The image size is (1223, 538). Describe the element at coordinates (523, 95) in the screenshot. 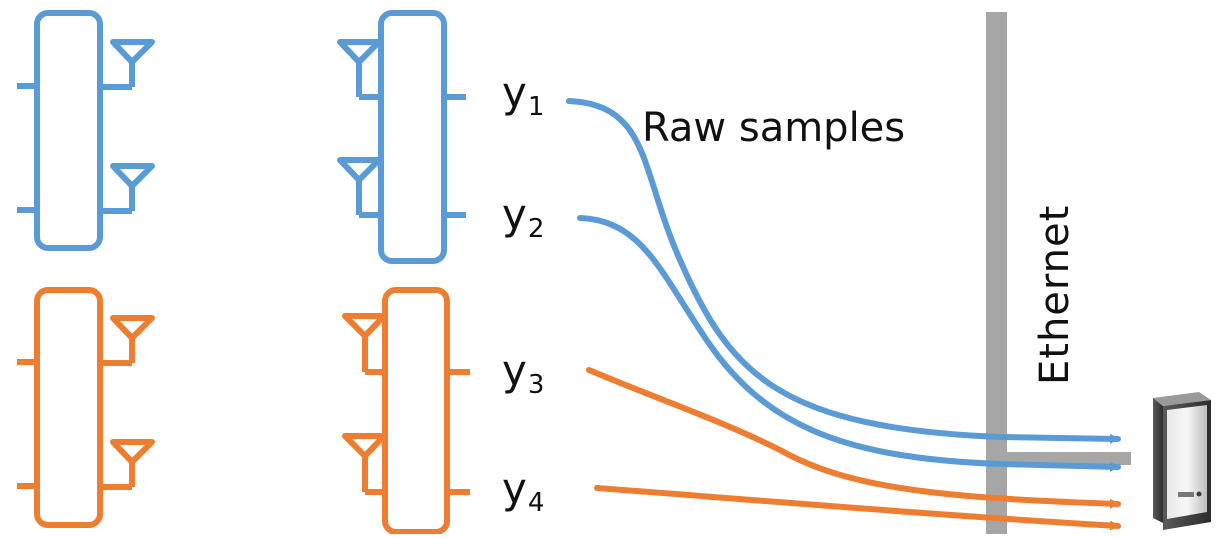

I see `signal-label-y1: y1` at that location.